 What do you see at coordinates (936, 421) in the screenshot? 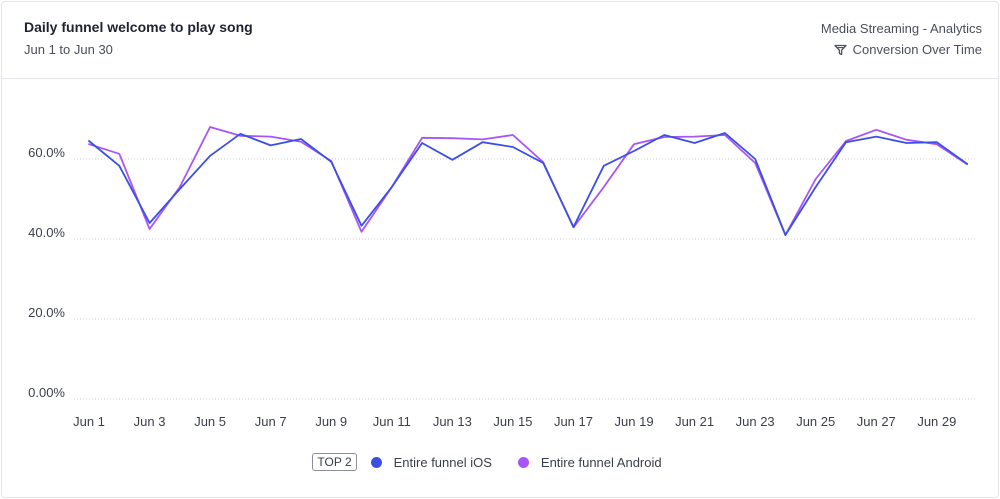
I see `x-tick-label: Jun 29` at bounding box center [936, 421].